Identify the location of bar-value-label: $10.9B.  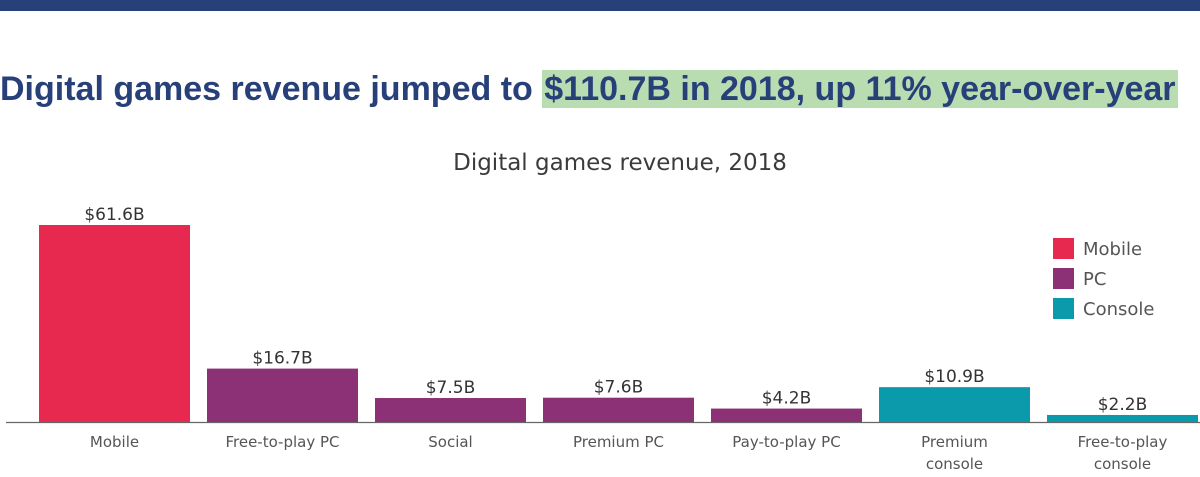
(954, 377).